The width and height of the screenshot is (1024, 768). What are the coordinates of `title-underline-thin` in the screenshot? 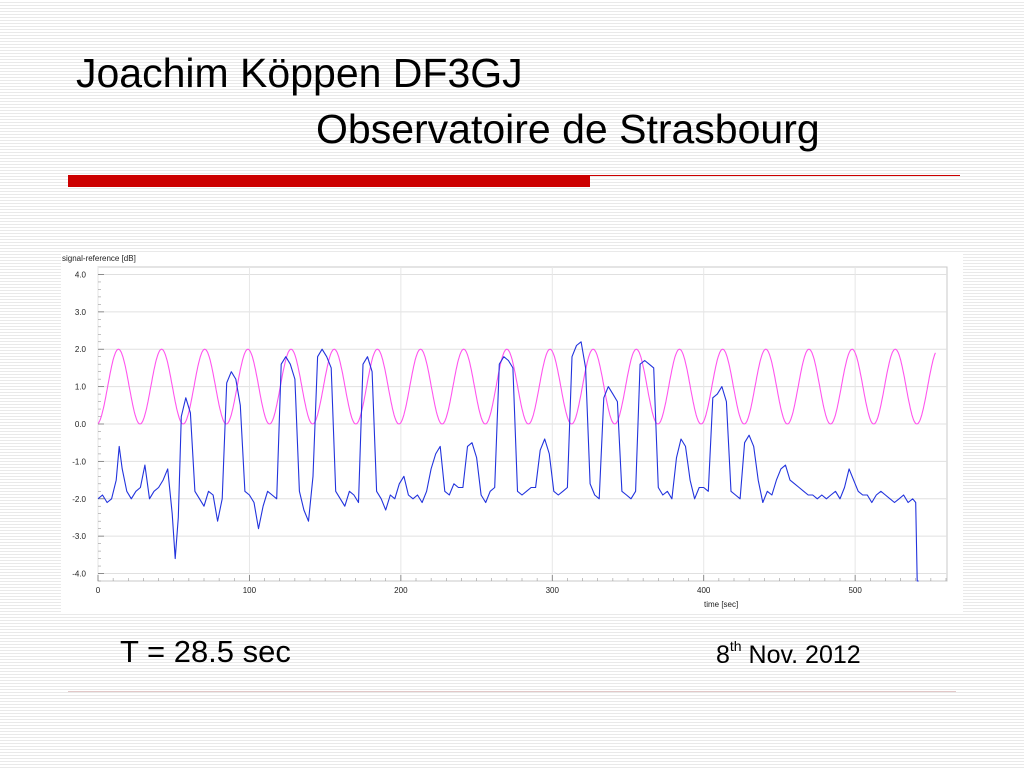 It's located at (775, 175).